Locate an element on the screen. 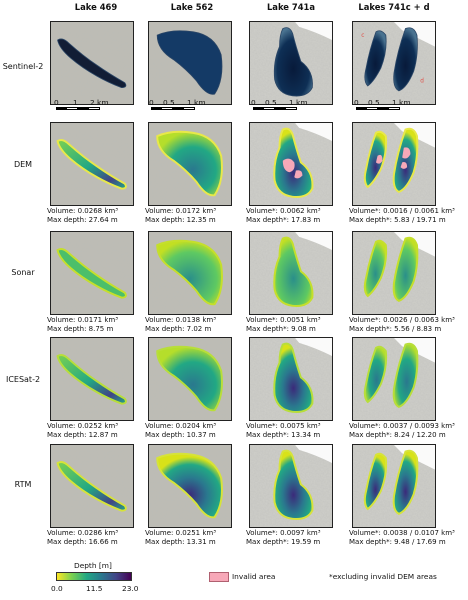 The width and height of the screenshot is (468, 600). max-depth-text: Max depth*: 5.83 / 19.71 m is located at coordinates (397, 220).